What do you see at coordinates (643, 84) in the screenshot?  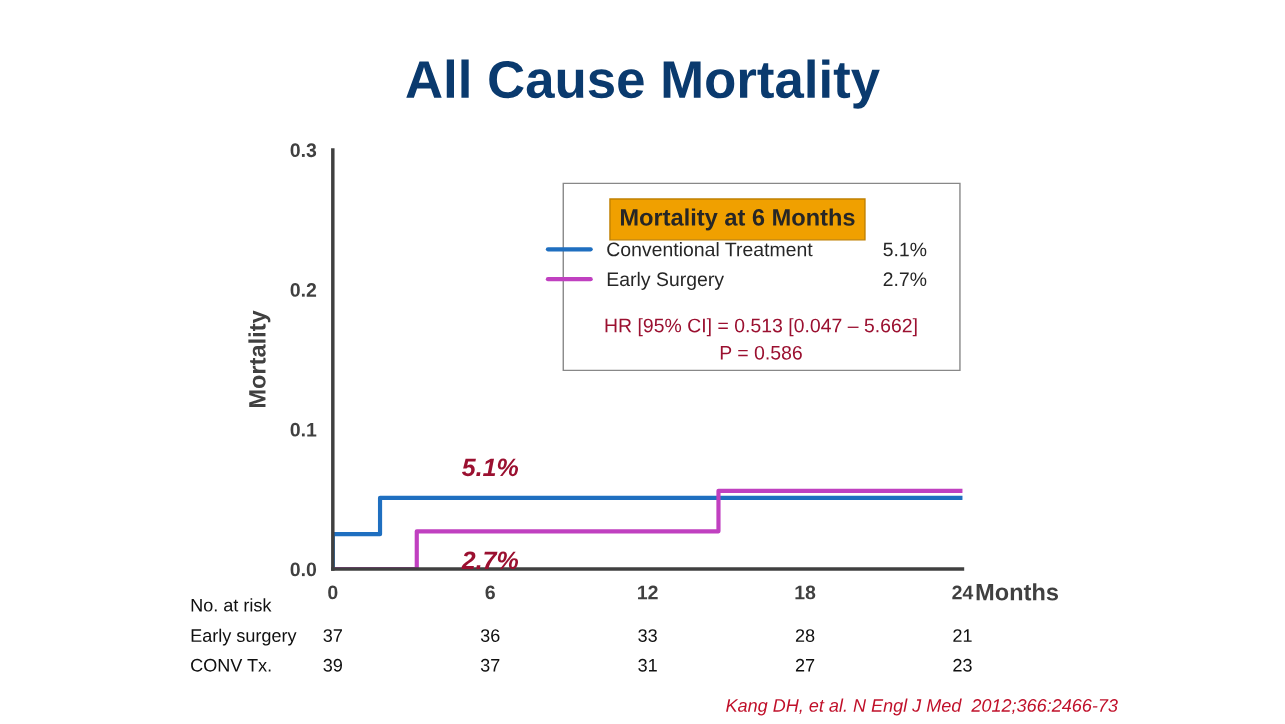 I see `chart-title: All Cause Mortality` at bounding box center [643, 84].